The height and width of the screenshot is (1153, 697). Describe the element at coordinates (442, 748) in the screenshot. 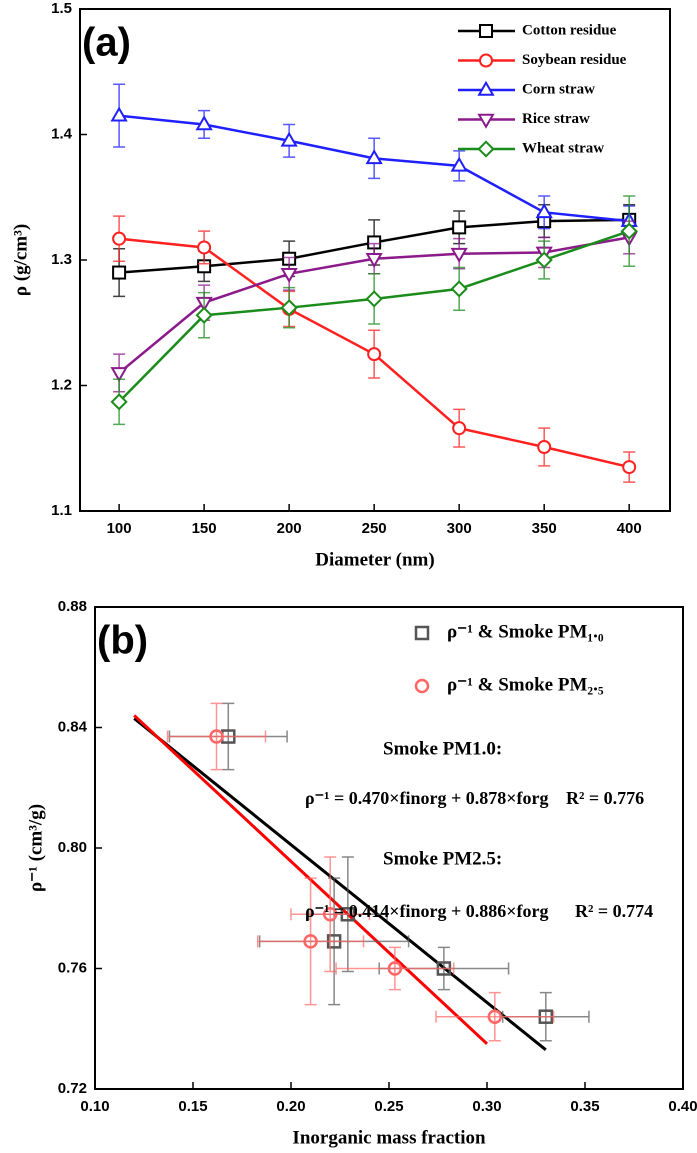

I see `annotation: Smoke PM1.0:` at that location.